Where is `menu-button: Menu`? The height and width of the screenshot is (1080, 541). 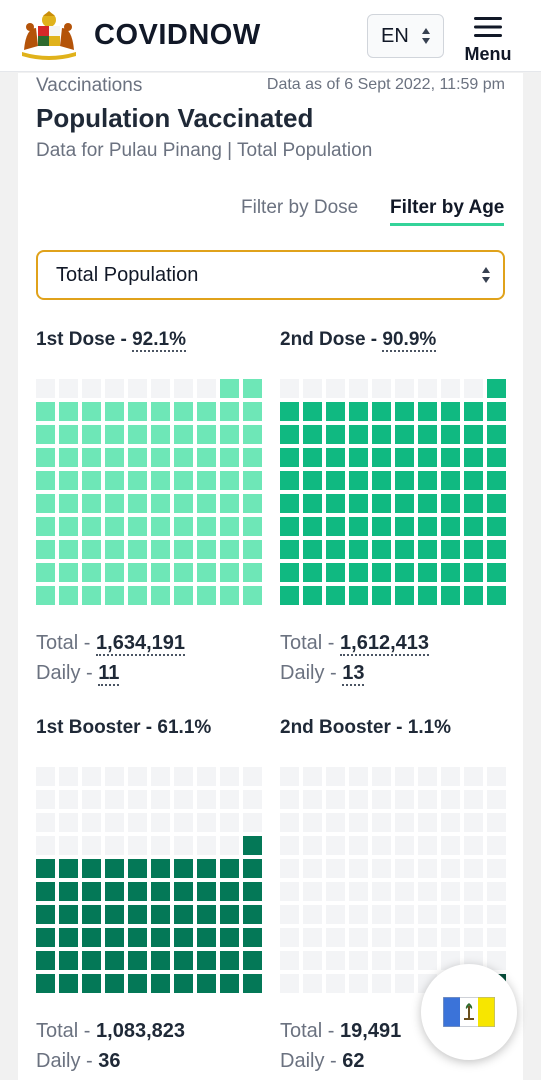
menu-button: Menu is located at coordinates (488, 38).